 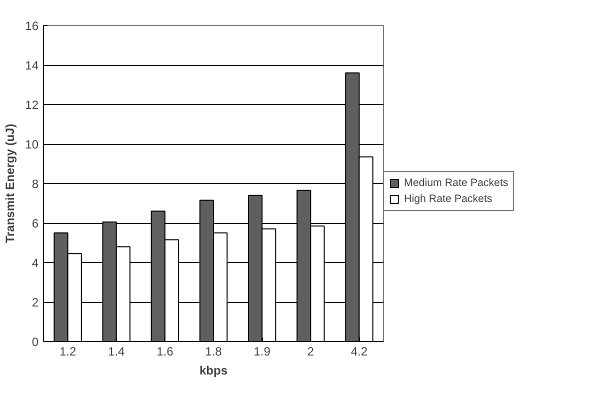 What do you see at coordinates (32, 26) in the screenshot?
I see `y-tick-label: 16` at bounding box center [32, 26].